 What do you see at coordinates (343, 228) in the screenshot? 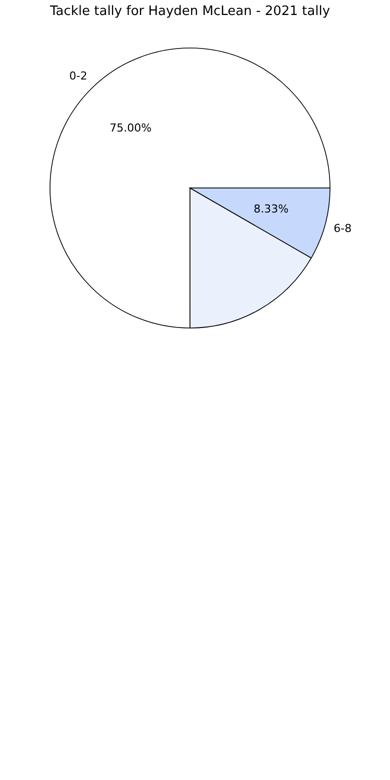
I see `slice-label: 6-8` at bounding box center [343, 228].